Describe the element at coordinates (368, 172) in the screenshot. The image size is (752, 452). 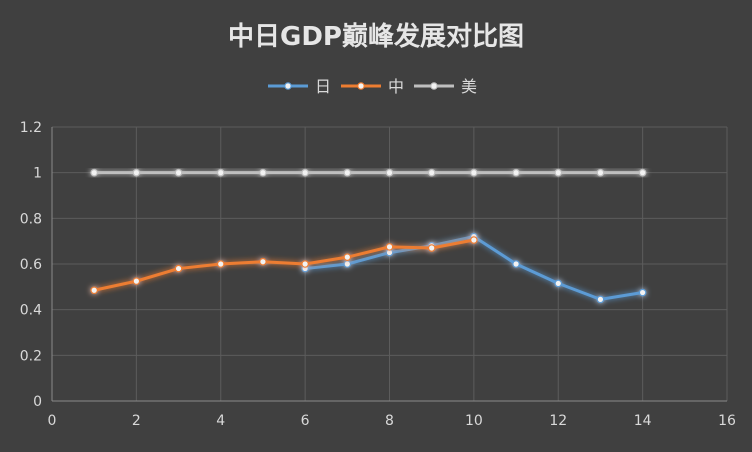
I see `series-usa` at that location.